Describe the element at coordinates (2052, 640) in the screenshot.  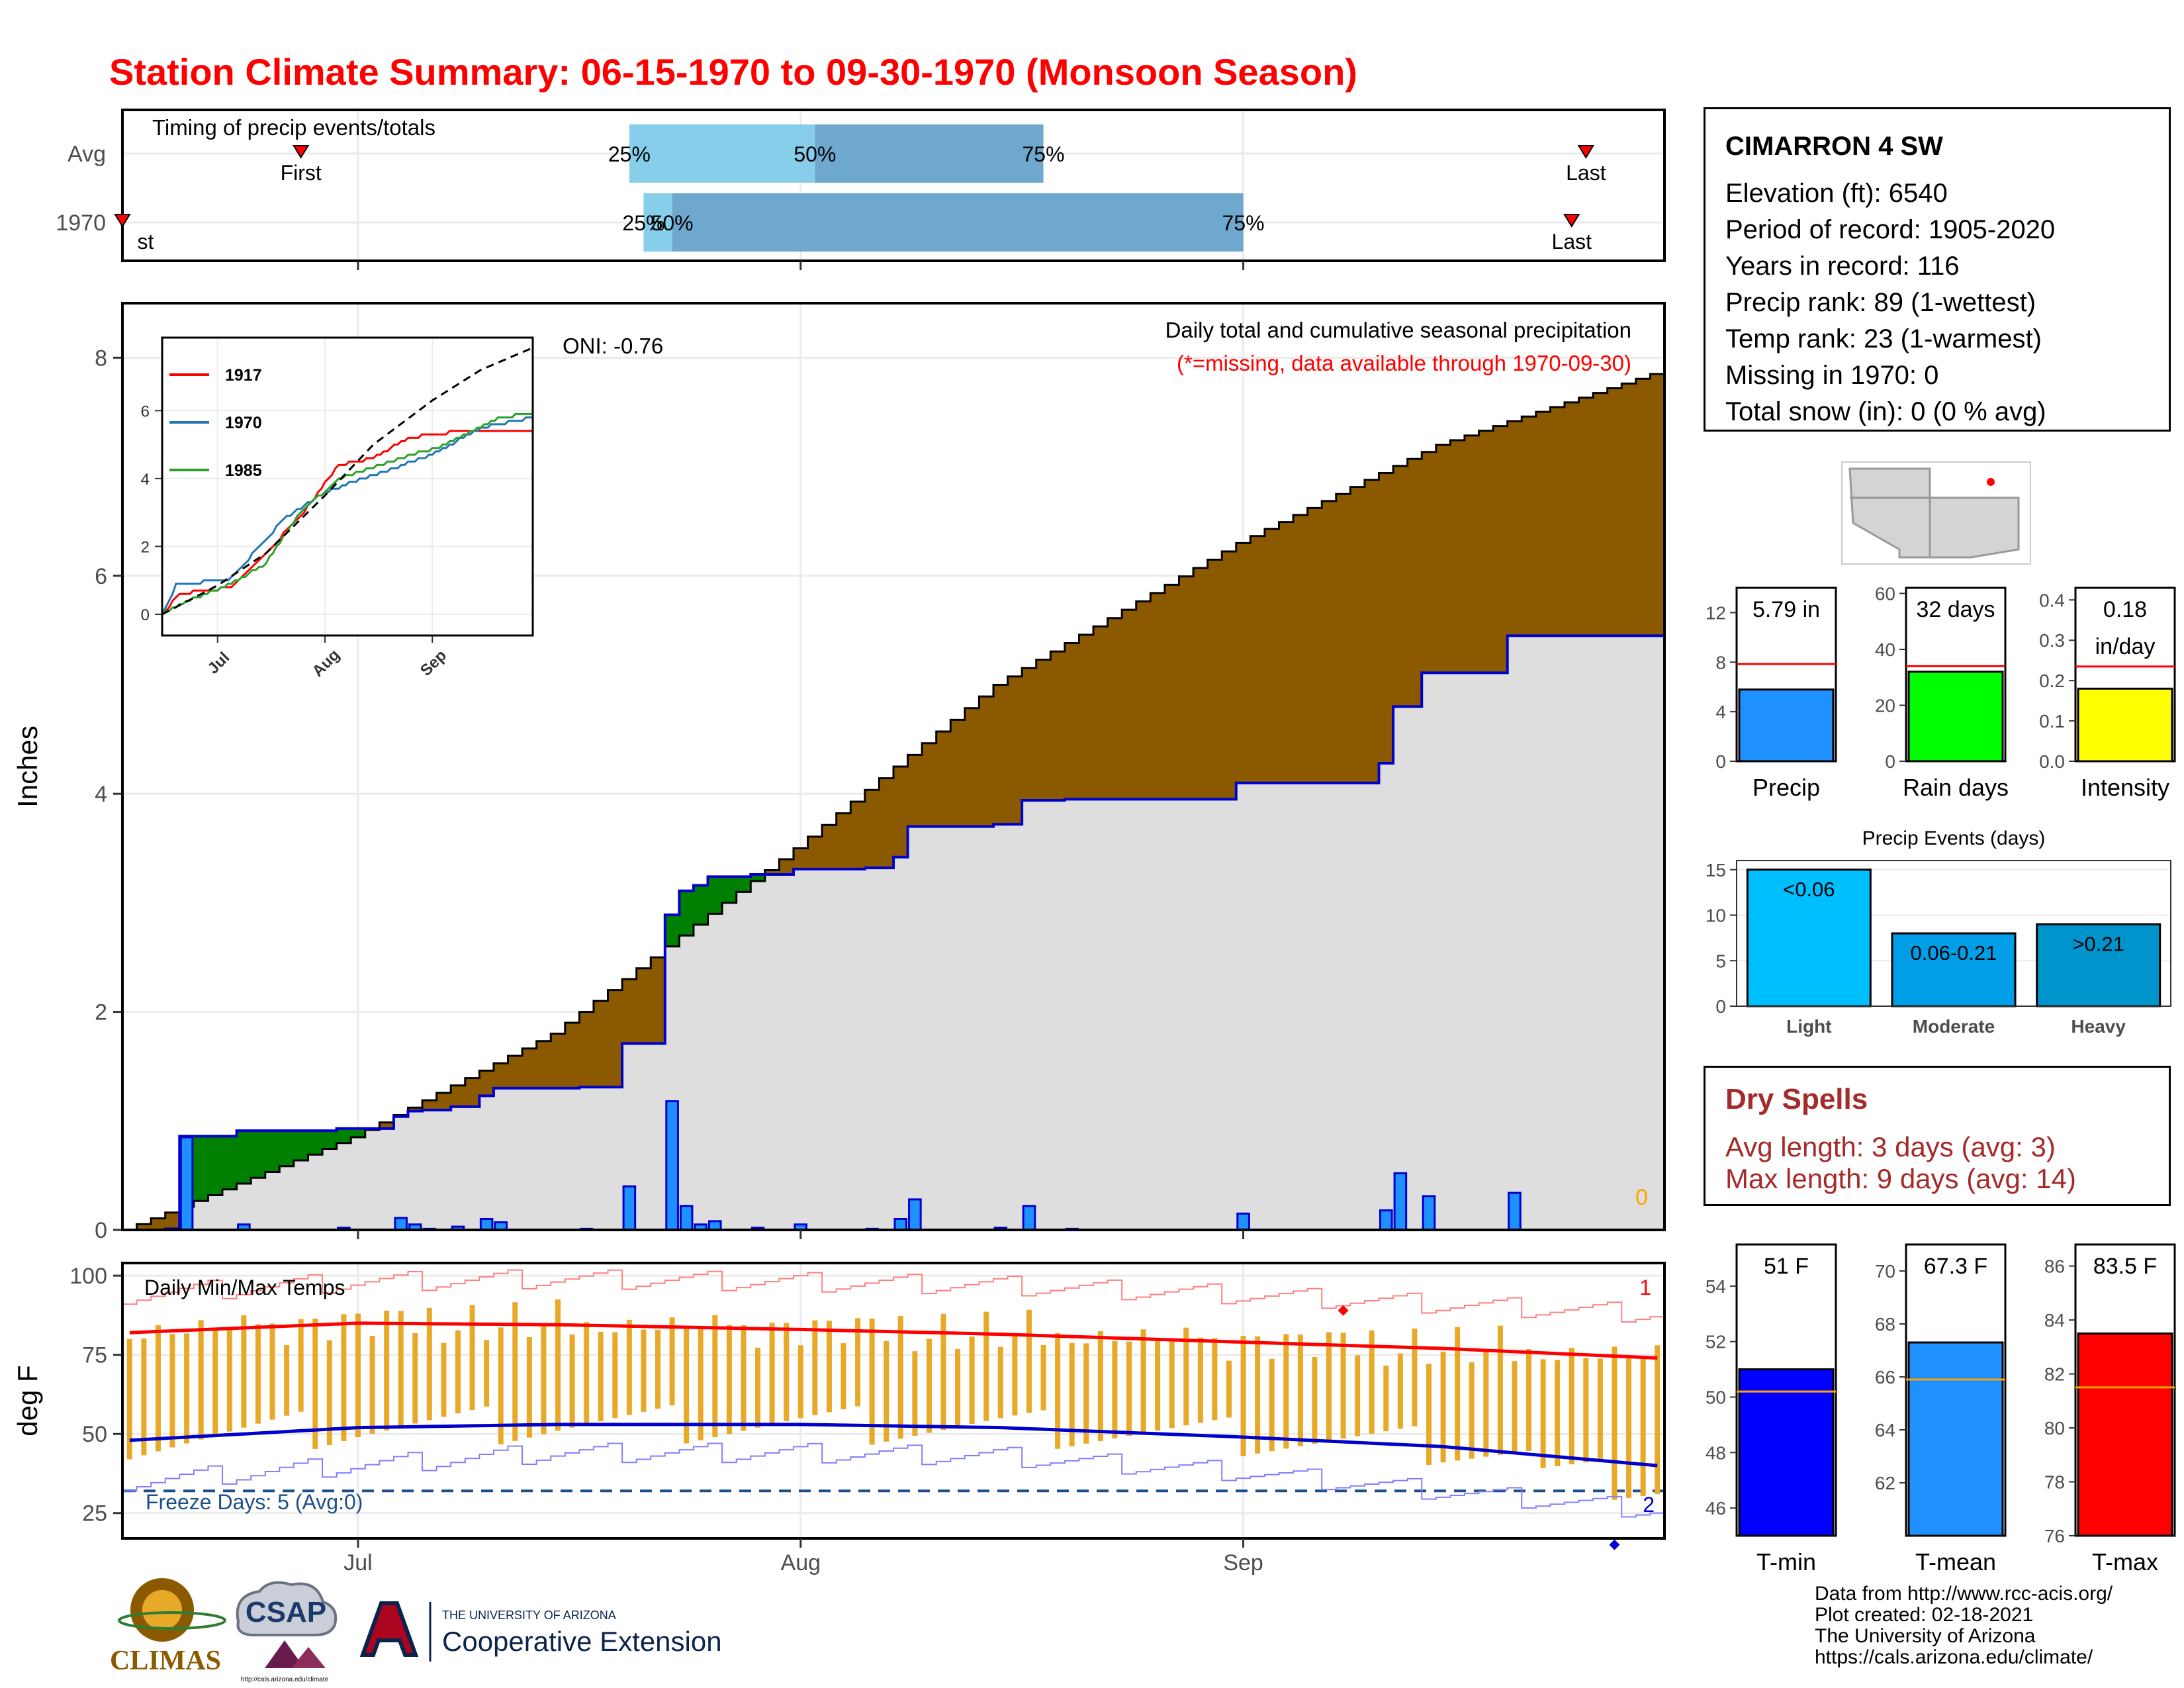
I see `summary-tick-label: 0.3` at that location.